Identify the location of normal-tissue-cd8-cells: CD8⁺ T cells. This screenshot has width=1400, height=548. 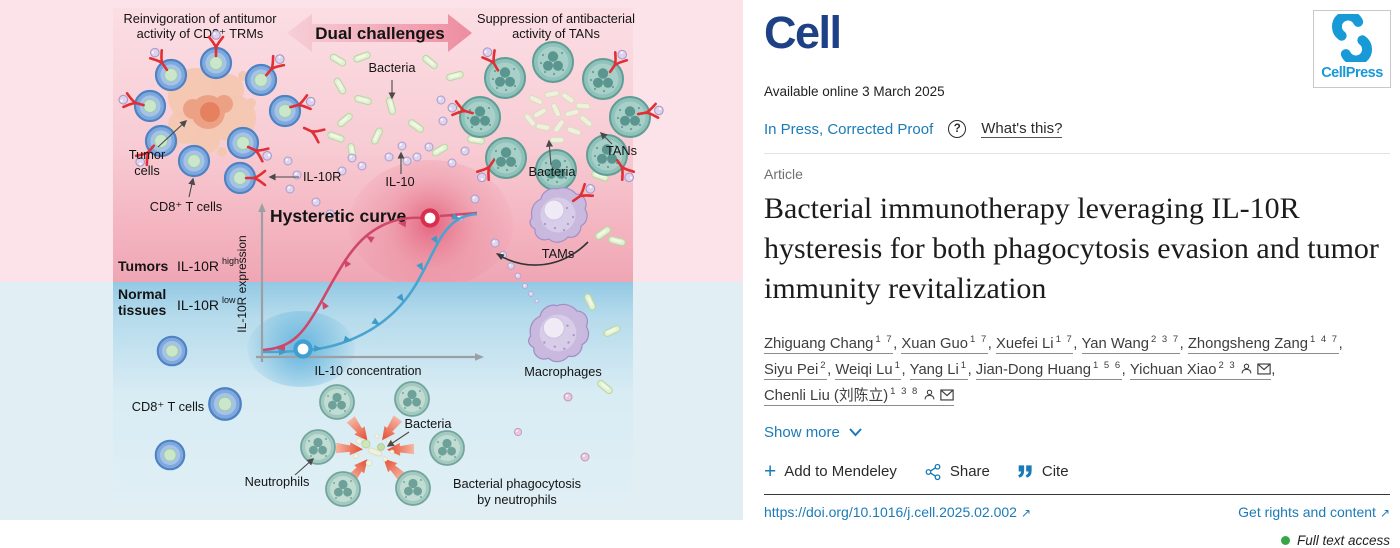
(187, 403).